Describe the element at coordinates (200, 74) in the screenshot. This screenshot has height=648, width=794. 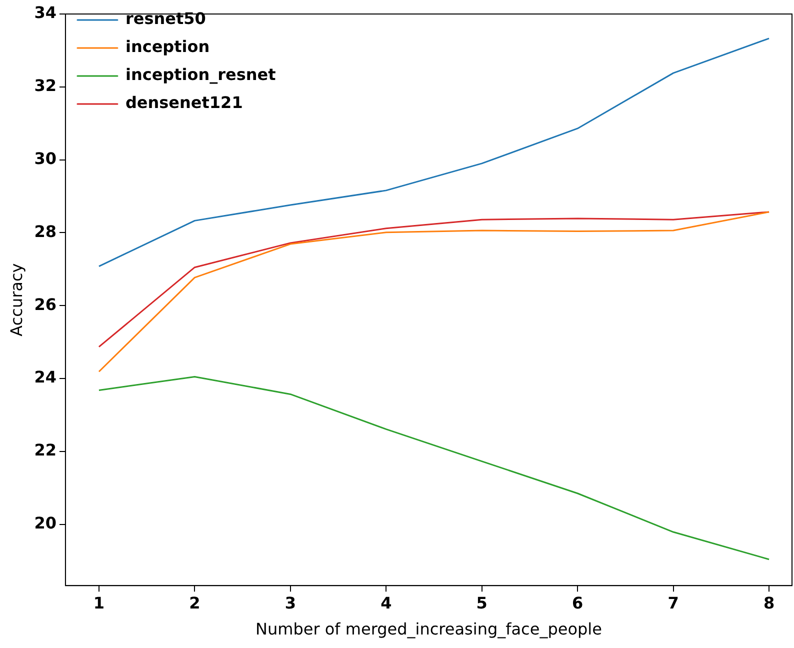
I see `legend-label: inception_resnet` at that location.